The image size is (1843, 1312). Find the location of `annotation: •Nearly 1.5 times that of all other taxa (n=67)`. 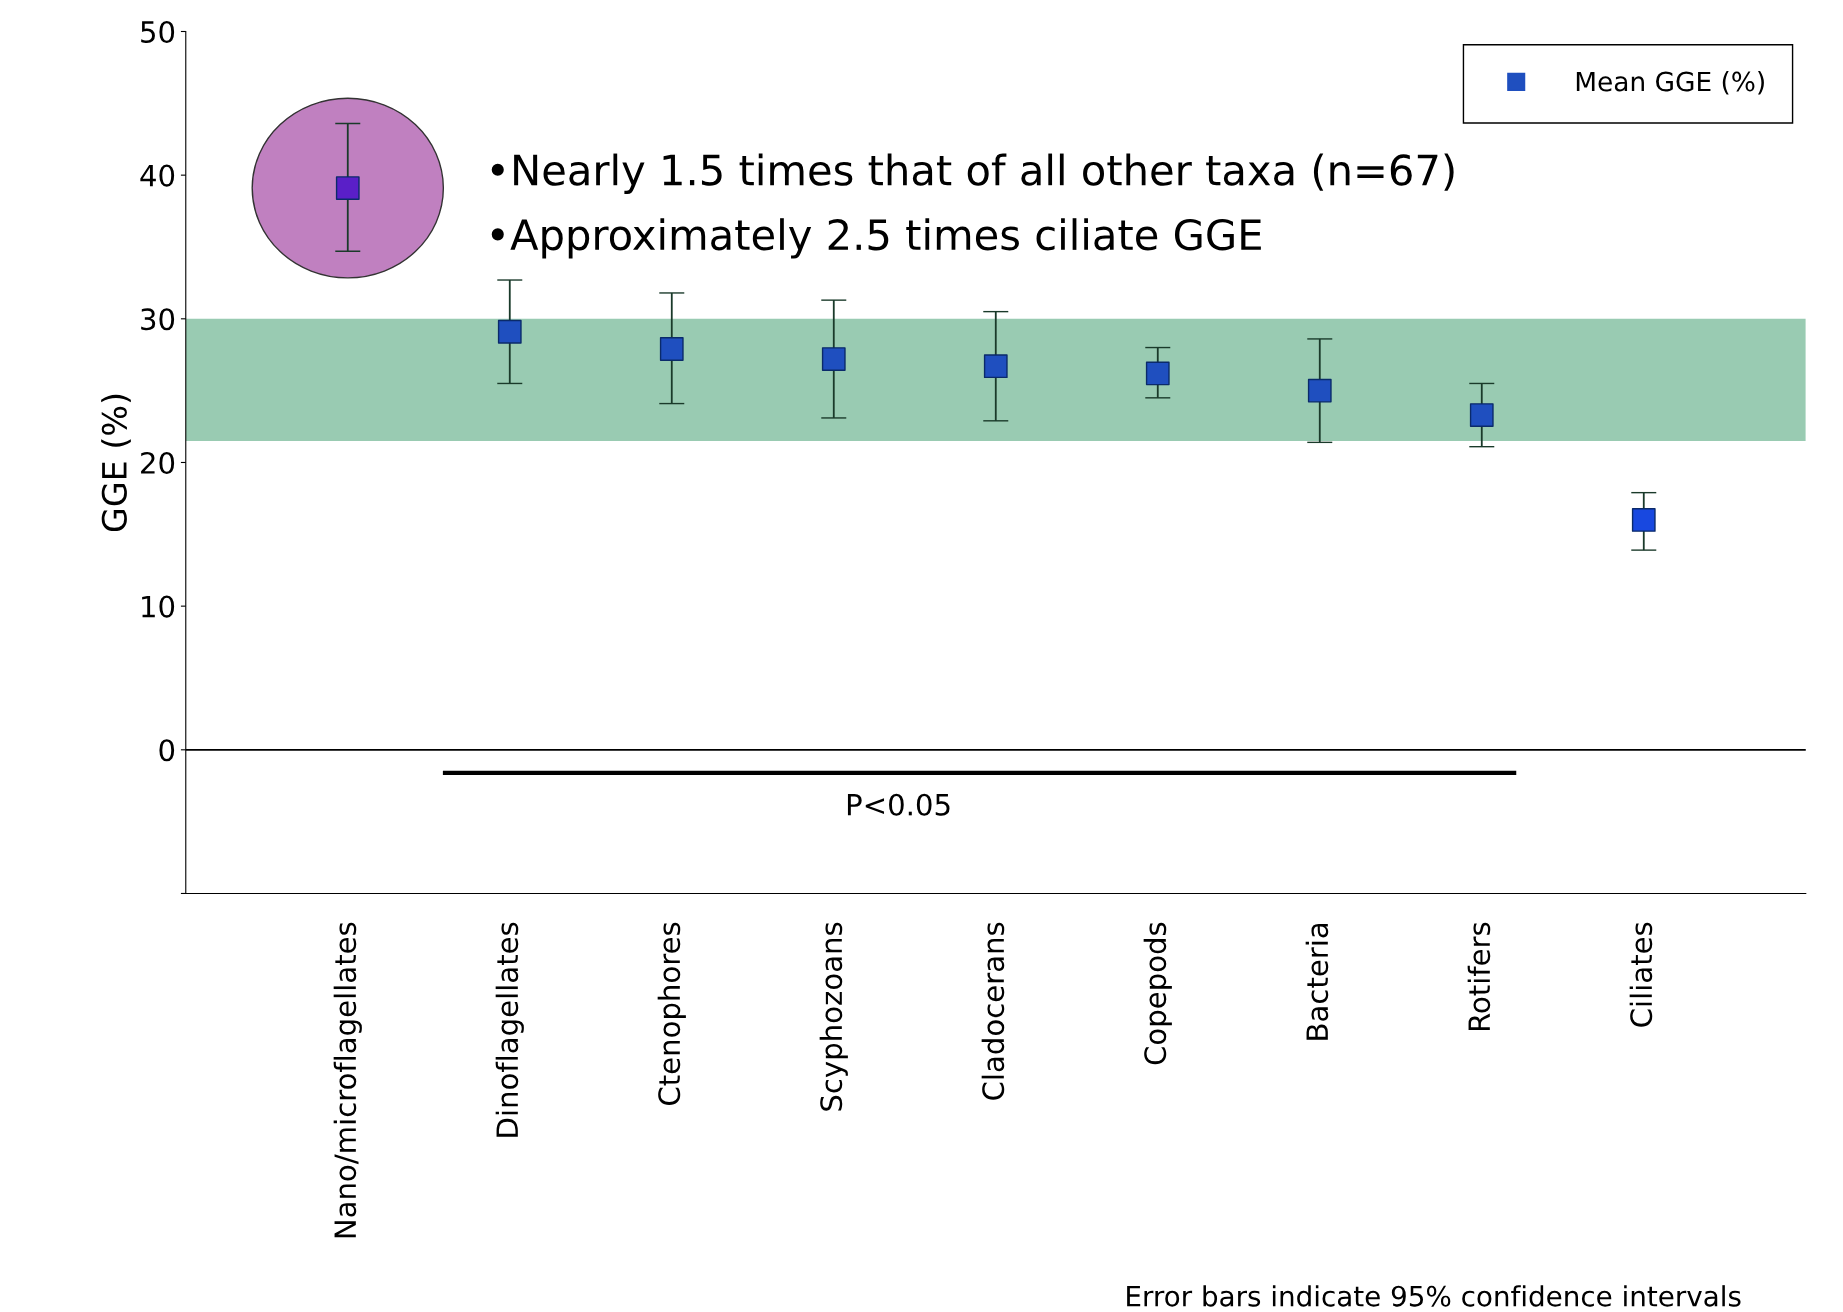

annotation: •Nearly 1.5 times that of all other taxa (n=67) is located at coordinates (972, 173).